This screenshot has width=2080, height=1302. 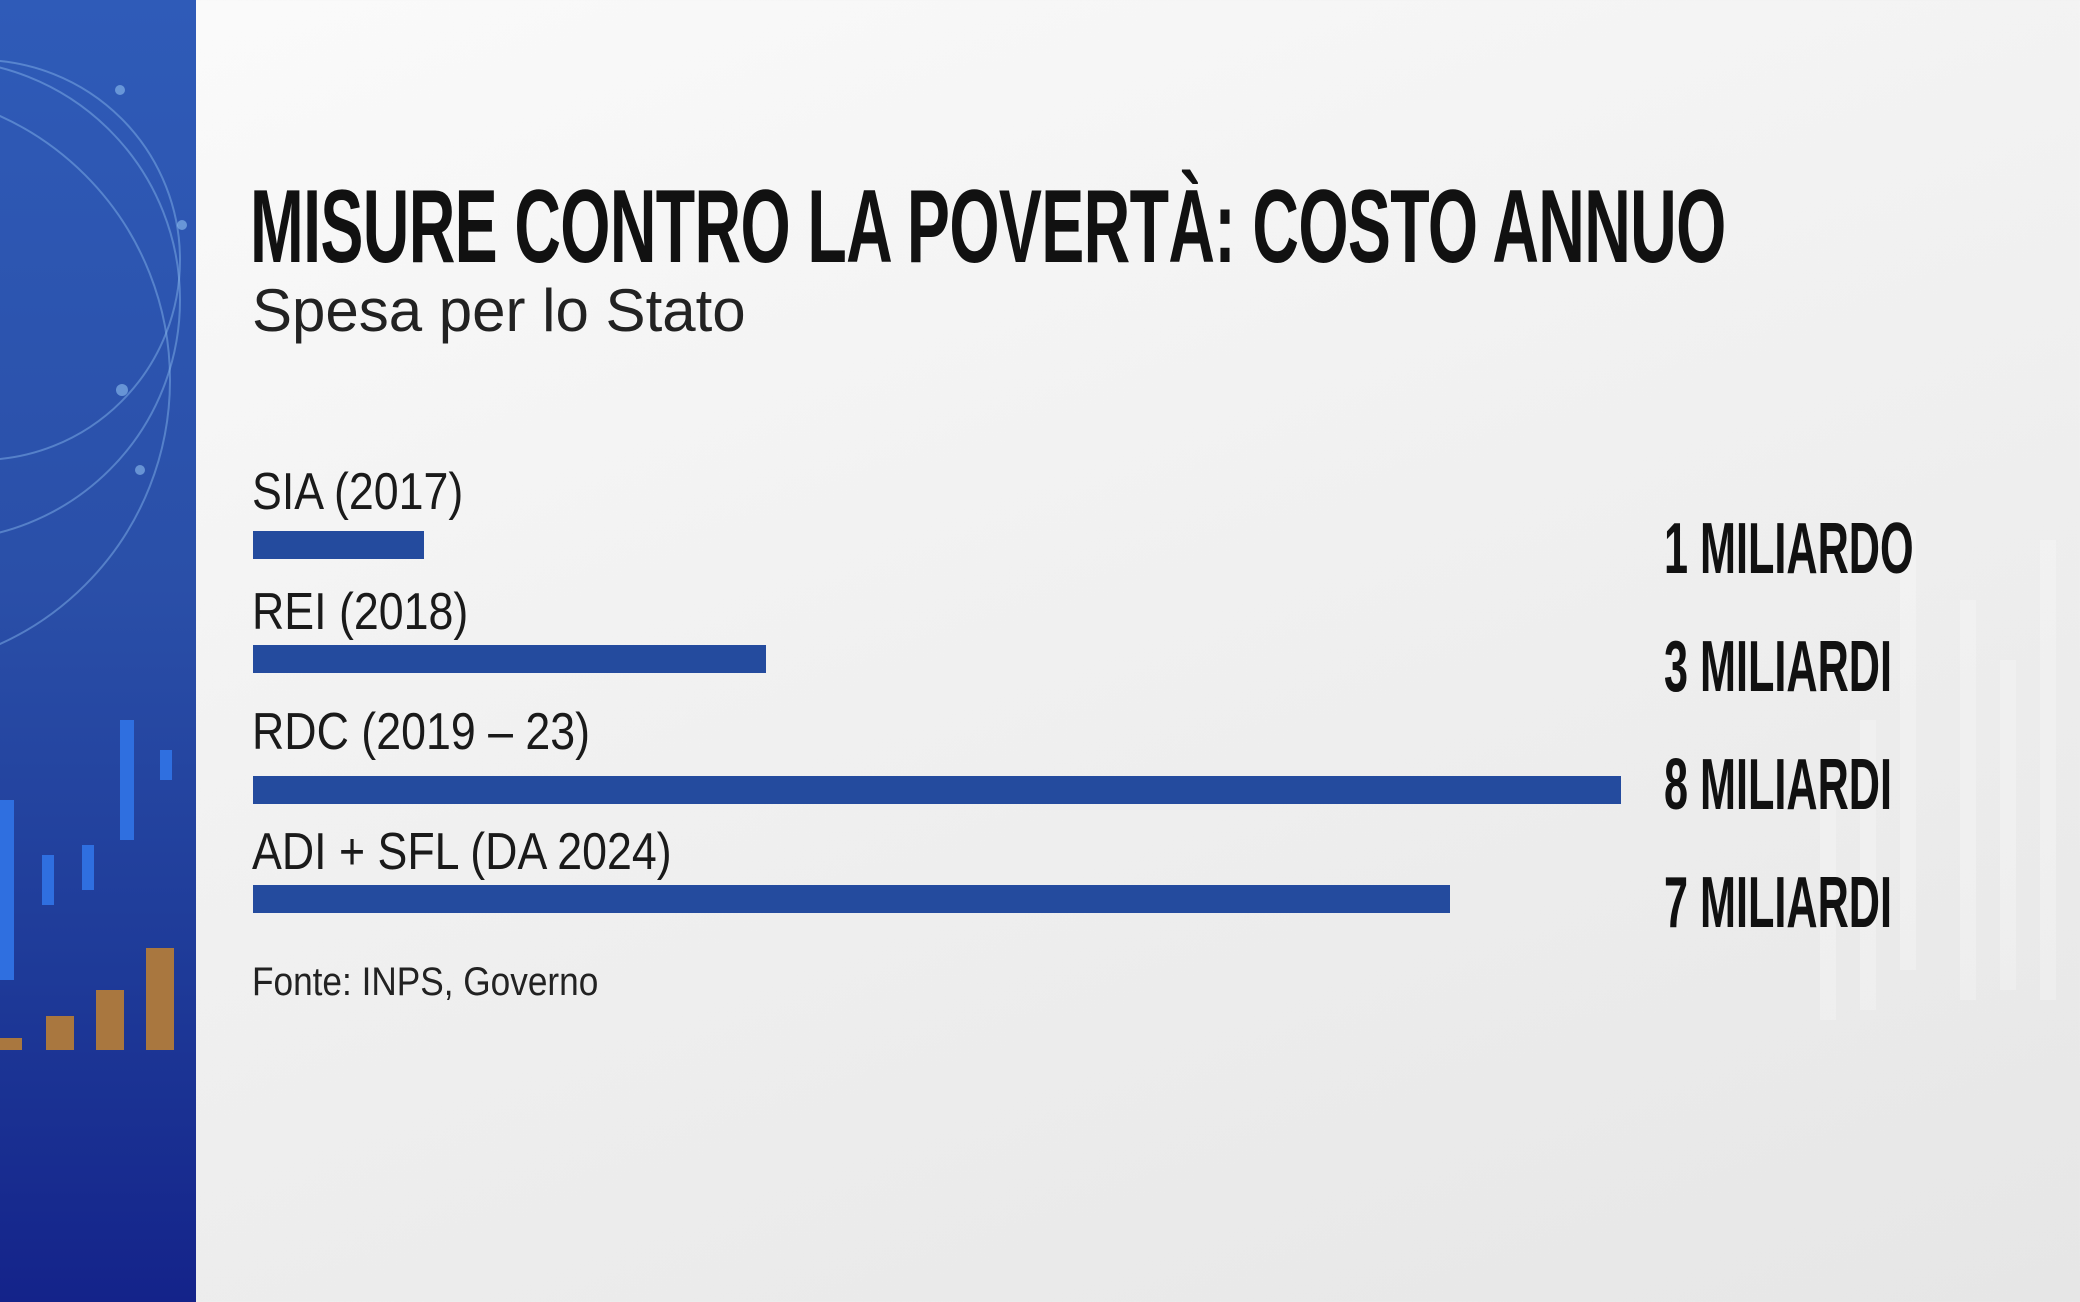 I want to click on decorative-sidebar, so click(x=98, y=651).